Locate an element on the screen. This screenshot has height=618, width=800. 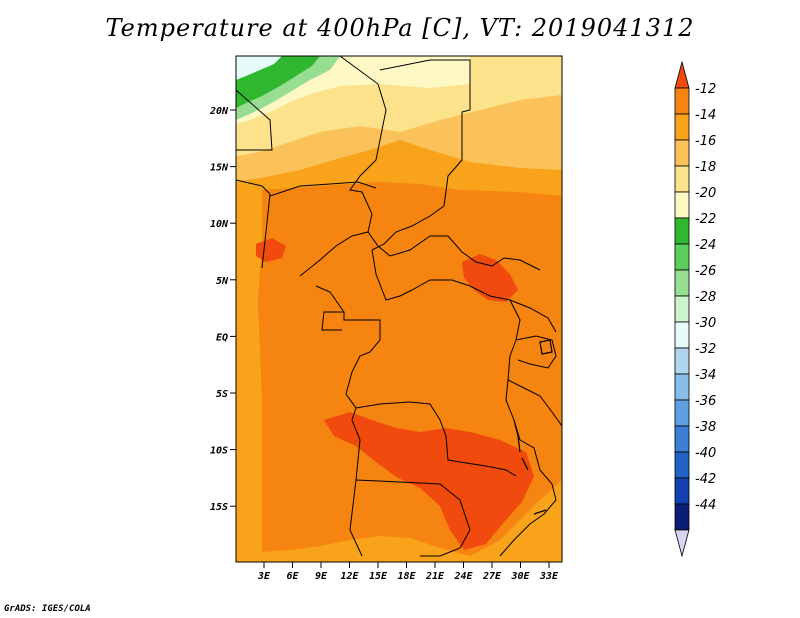
lat-label: 10S is located at coordinates (219, 451).